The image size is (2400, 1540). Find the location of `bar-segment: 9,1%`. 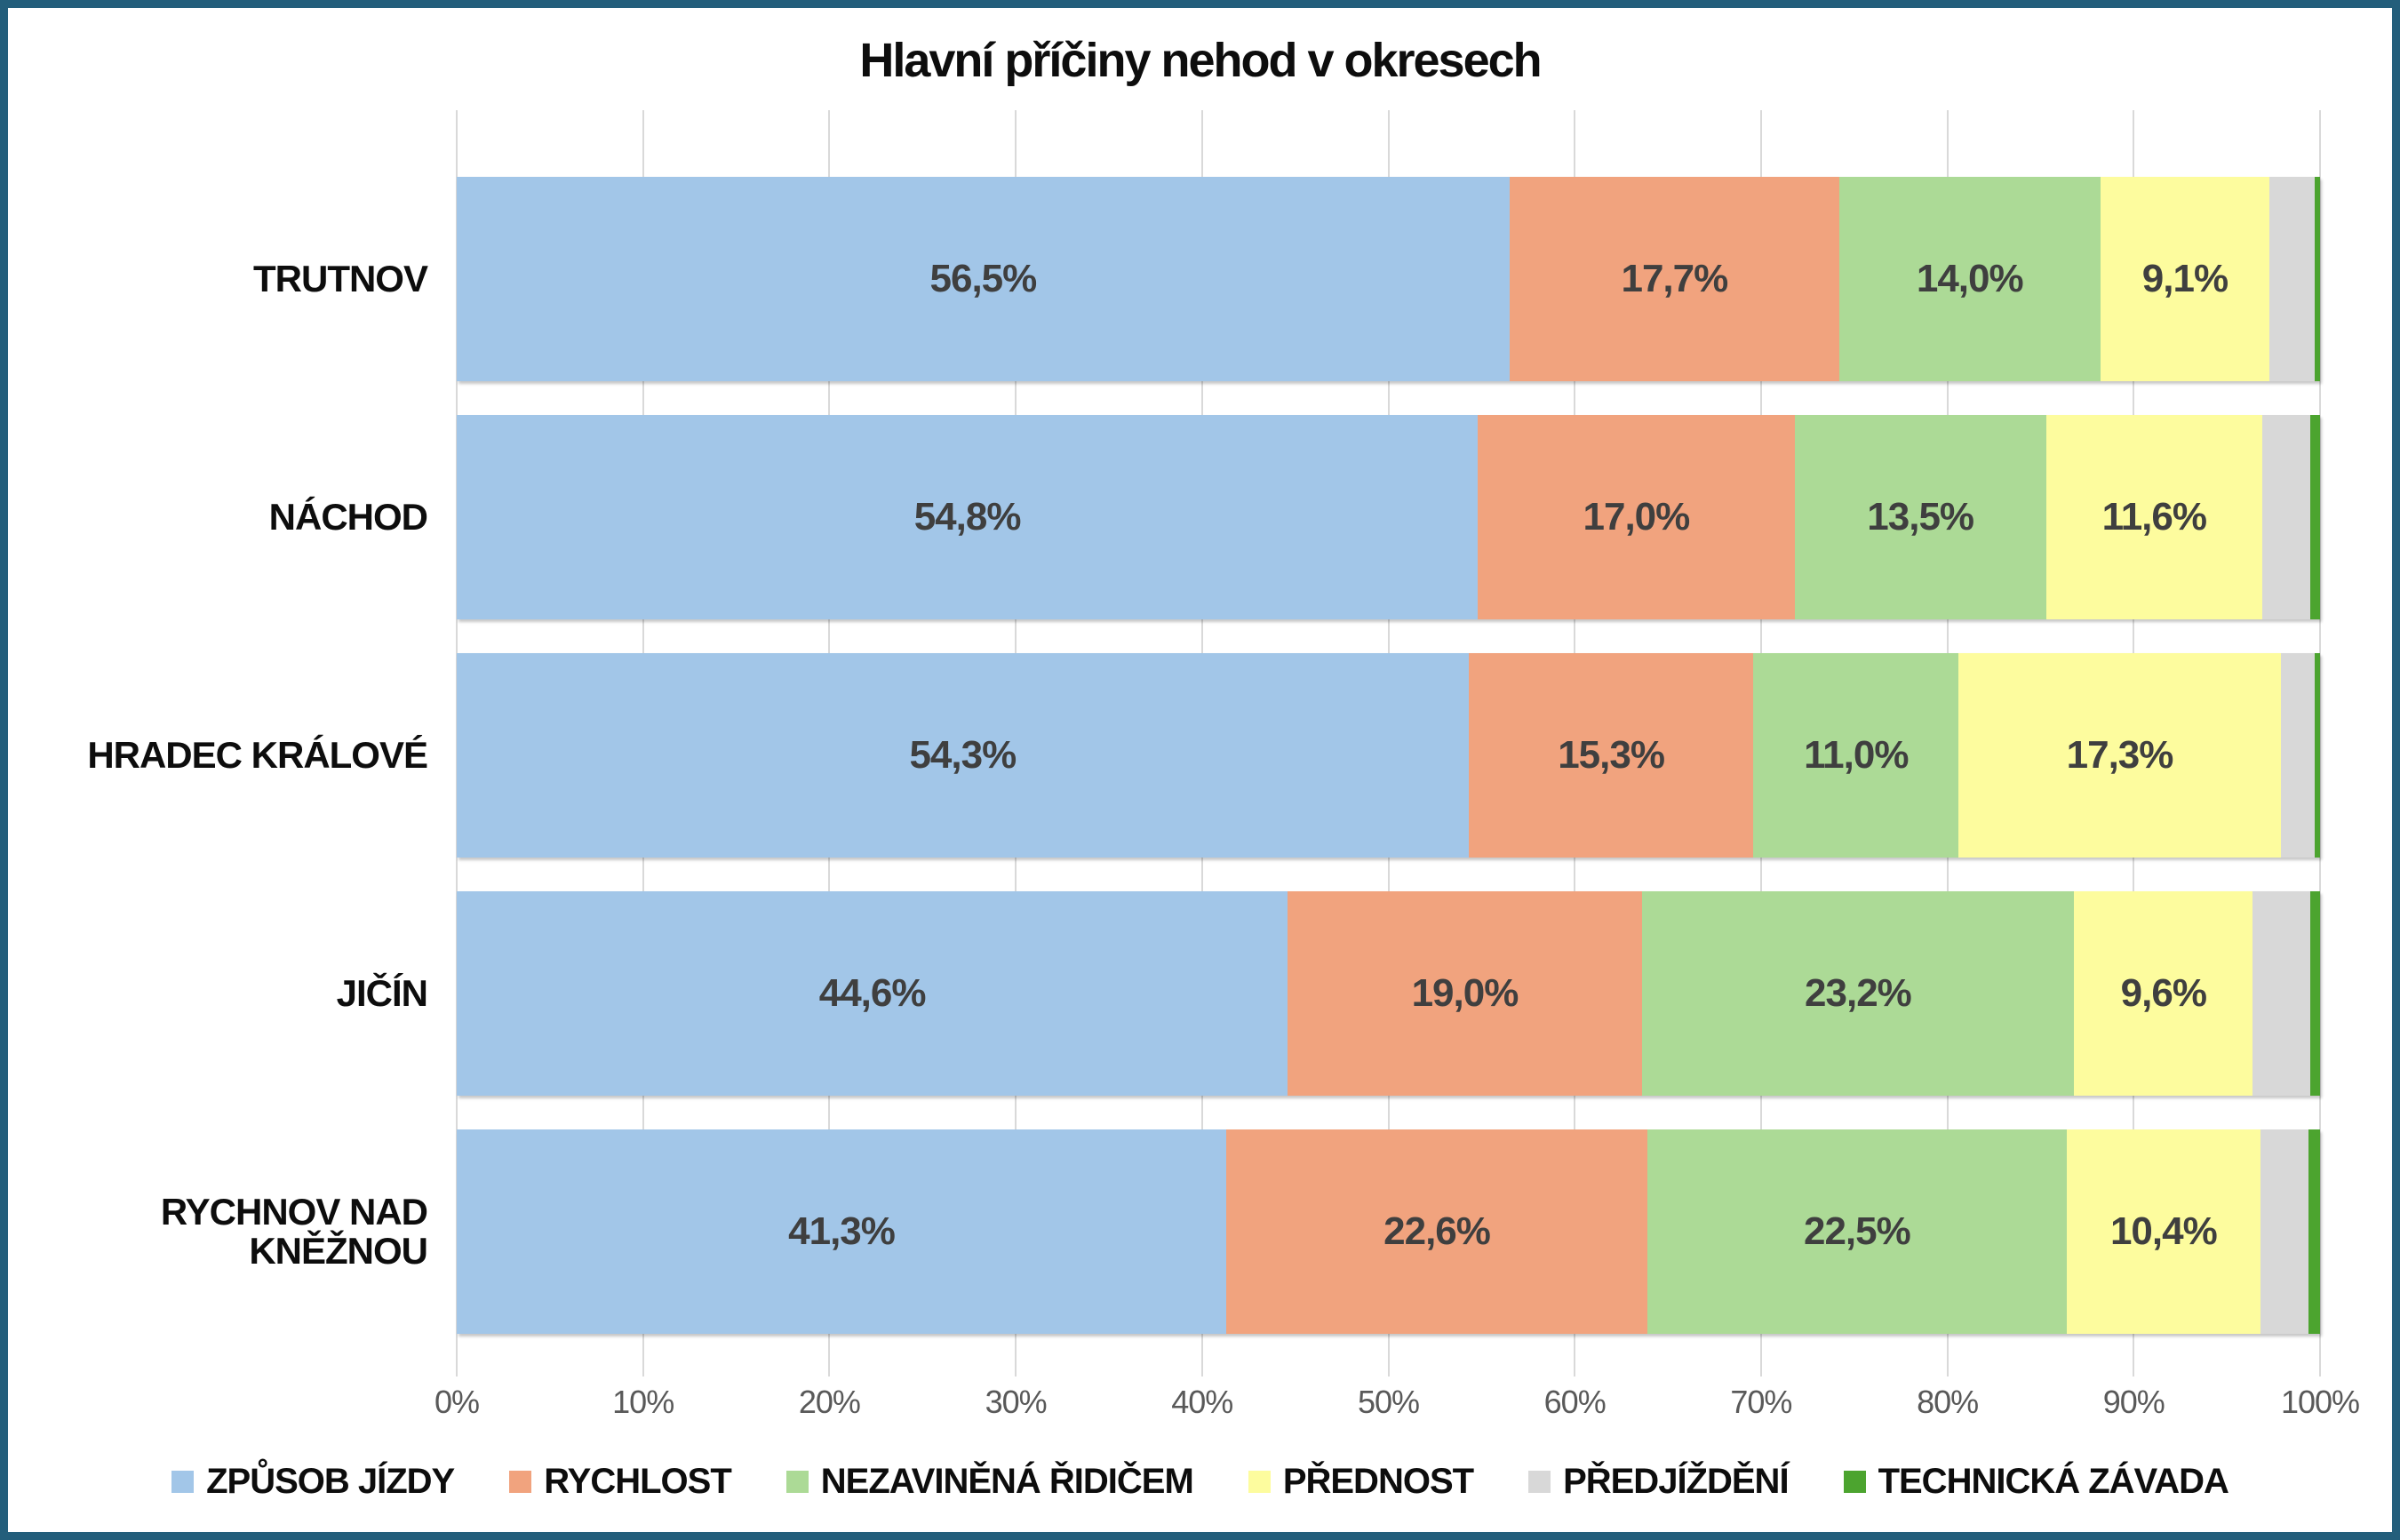

bar-segment: 9,1% is located at coordinates (2185, 279).